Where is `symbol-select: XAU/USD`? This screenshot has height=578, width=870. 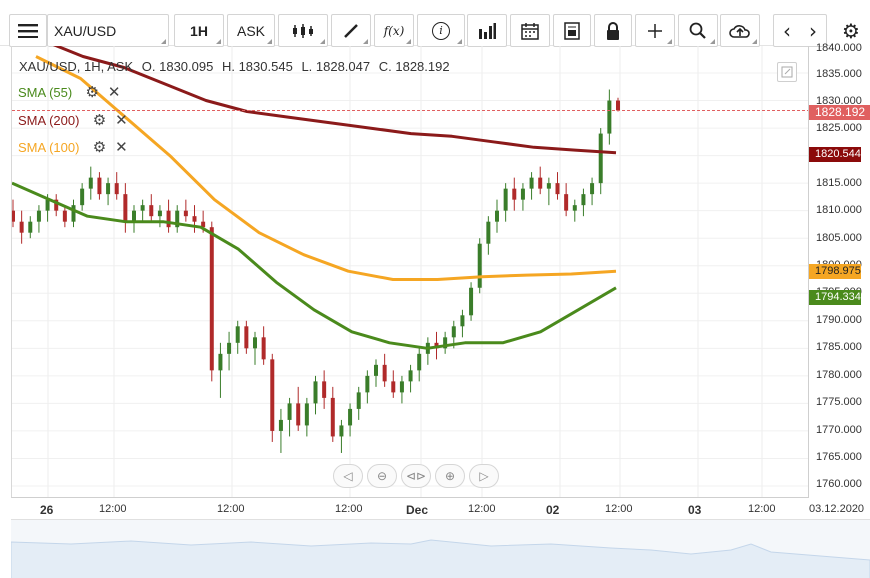
symbol-select: XAU/USD is located at coordinates (108, 30).